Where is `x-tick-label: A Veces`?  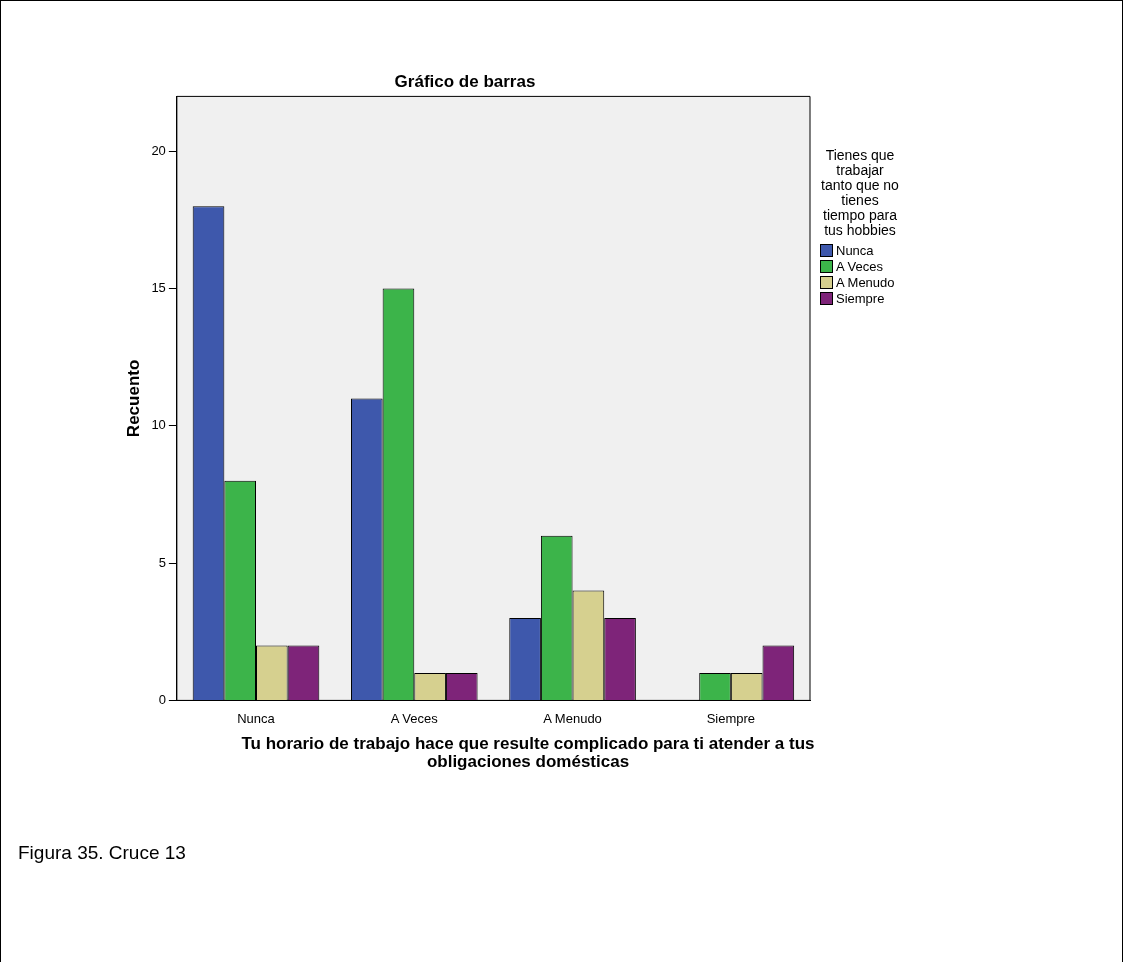
x-tick-label: A Veces is located at coordinates (414, 718).